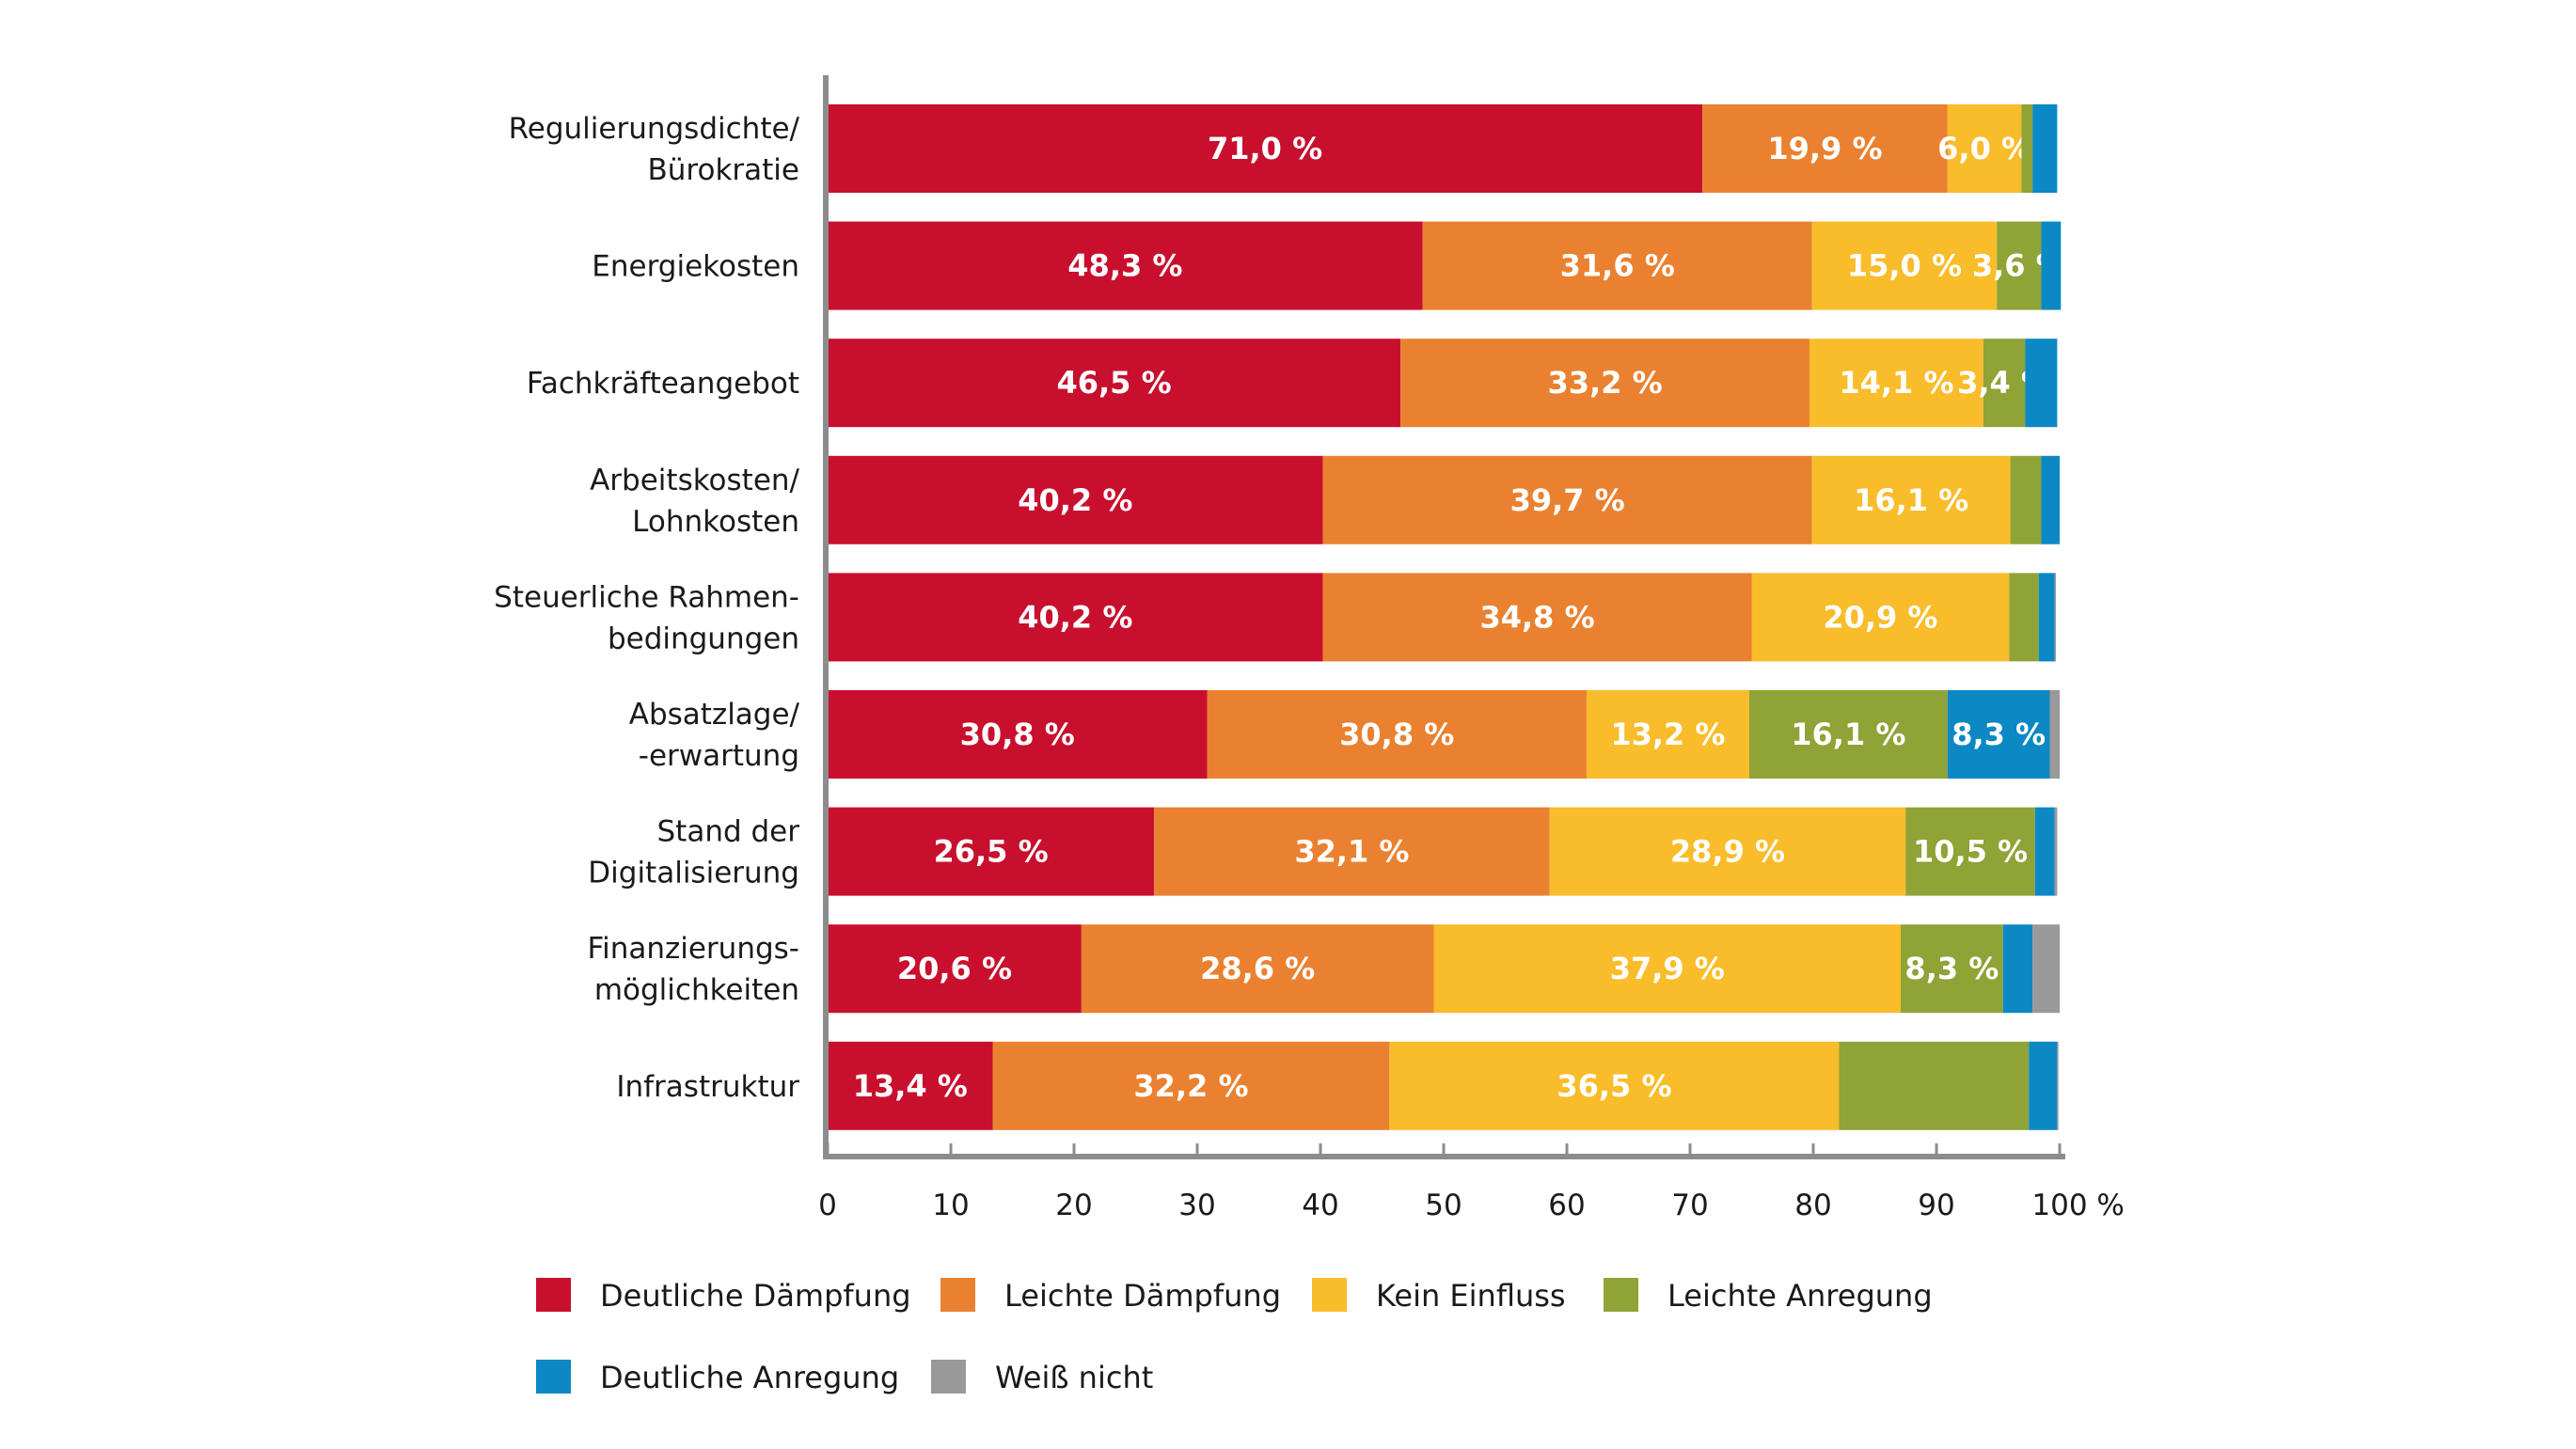 The image size is (2576, 1449). I want to click on bar-row-infrastruktur: 13,4 % 32,2 % 36,5 %, so click(1443, 1085).